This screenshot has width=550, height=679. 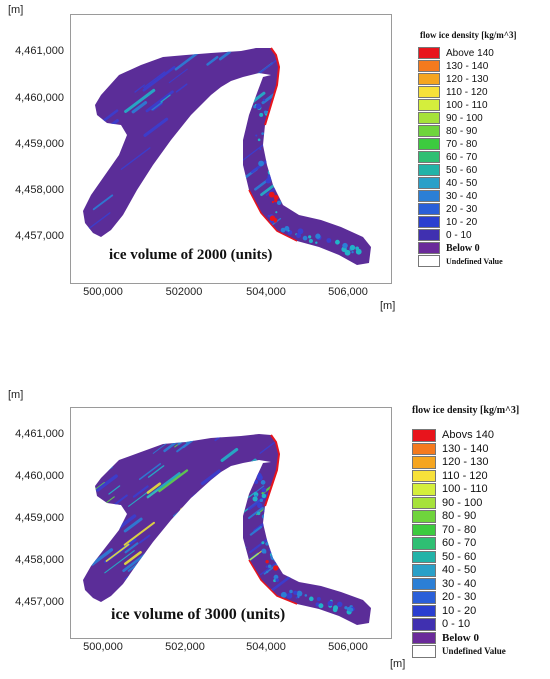 What do you see at coordinates (198, 614) in the screenshot?
I see `map-caption: ice volume of 3000 (units)` at bounding box center [198, 614].